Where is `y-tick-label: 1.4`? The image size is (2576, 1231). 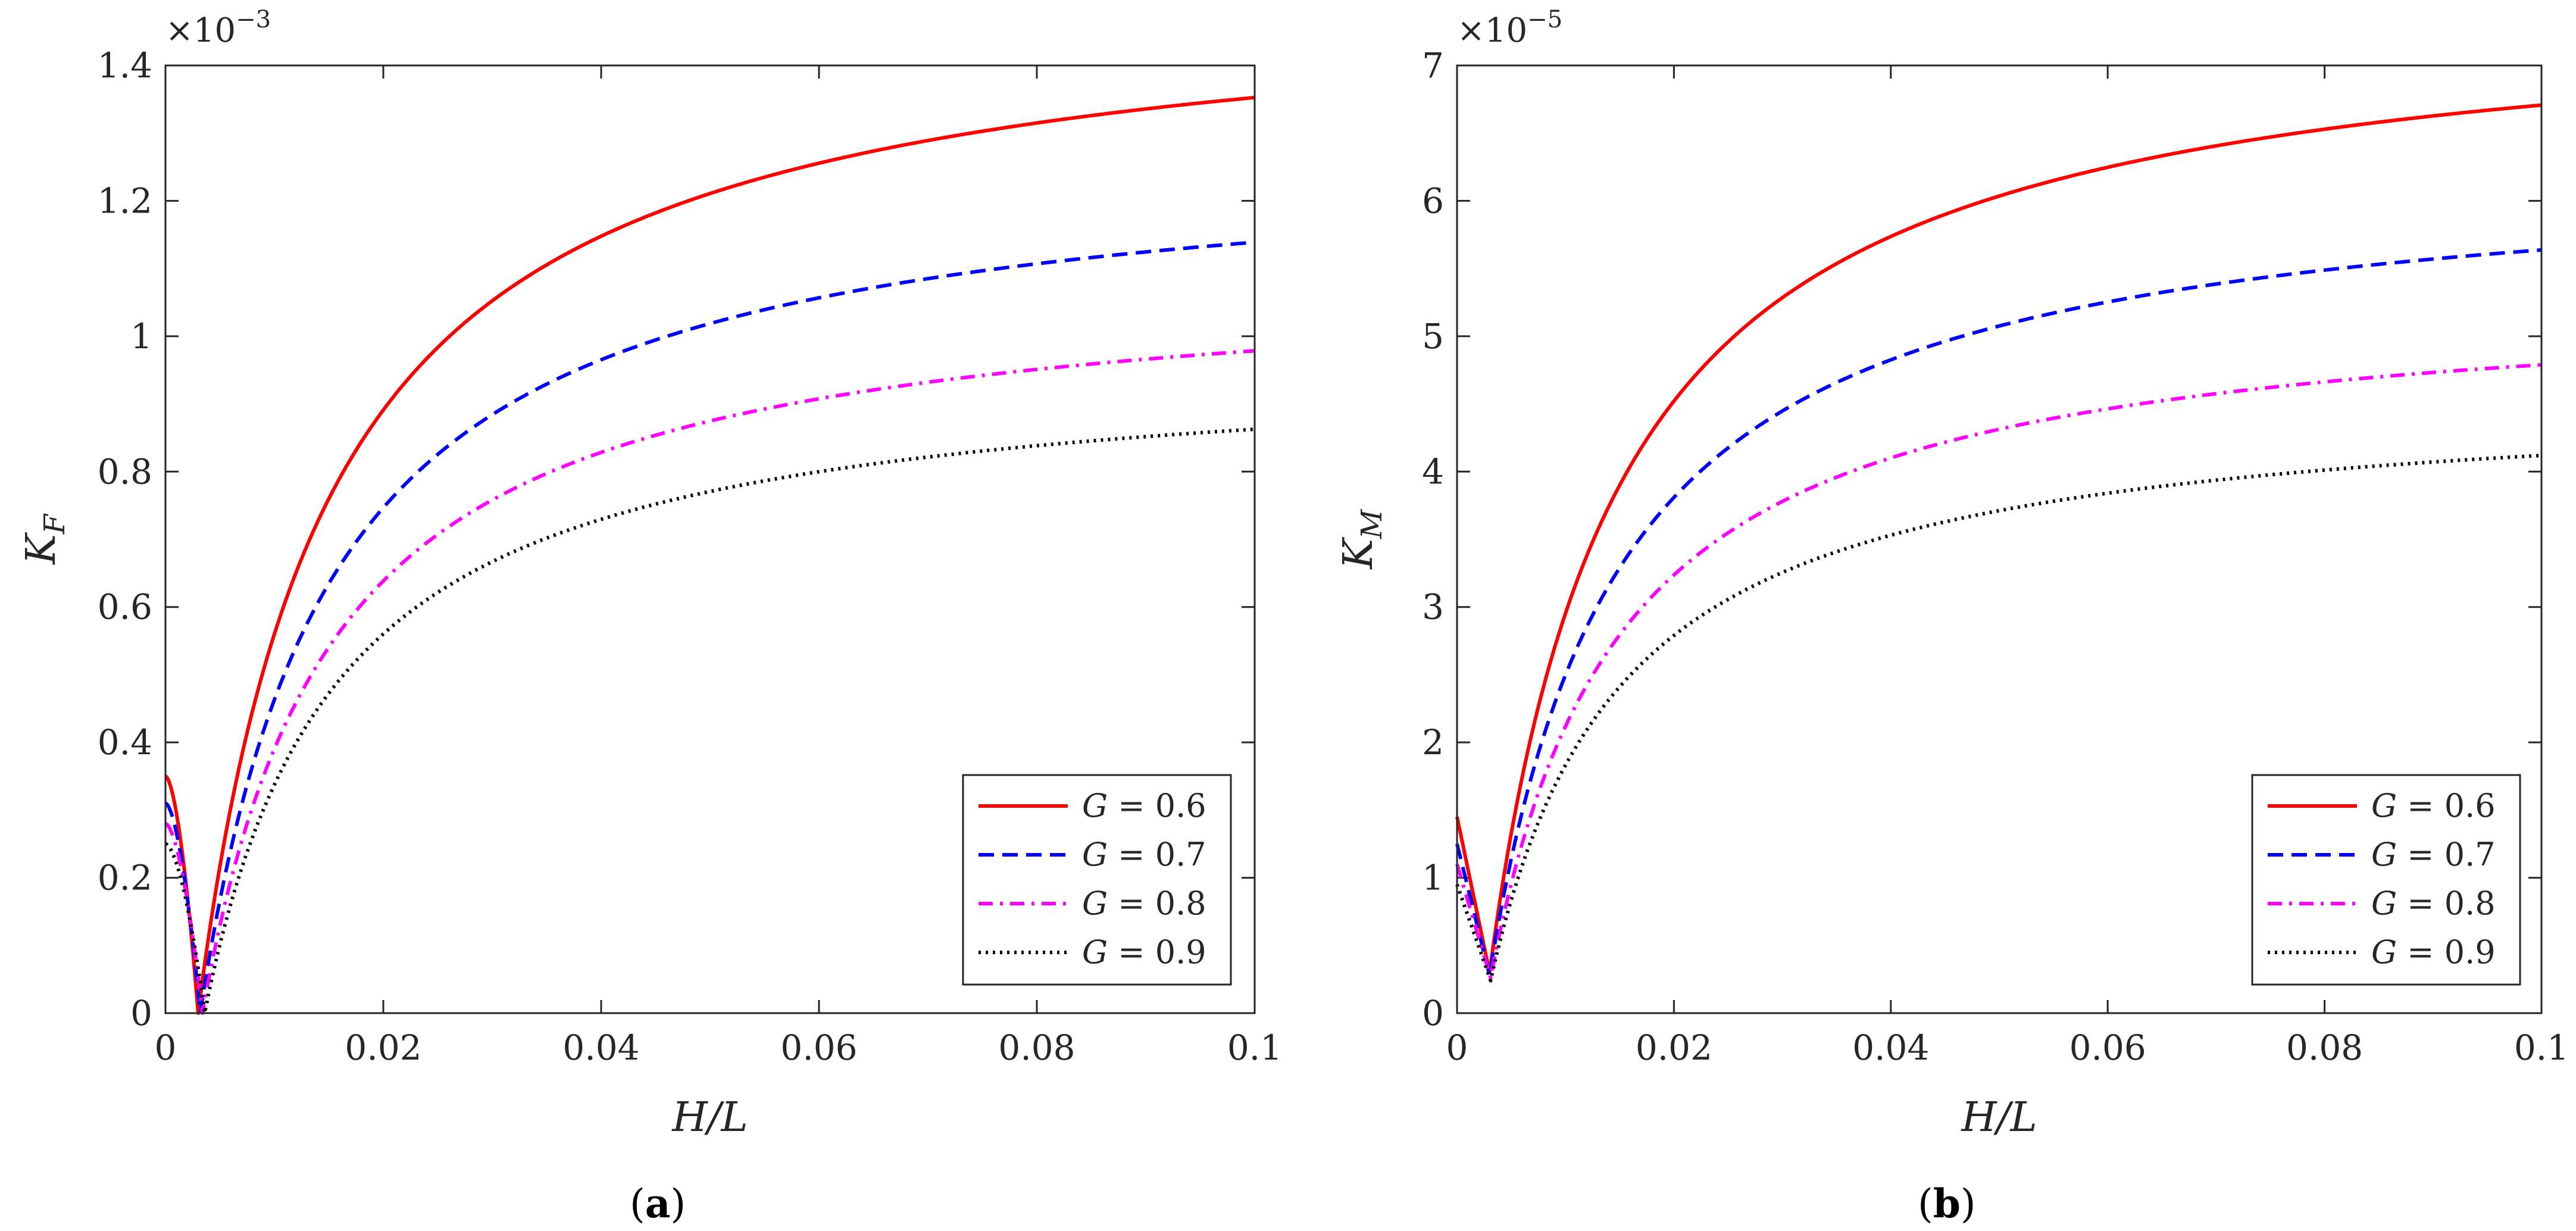
y-tick-label: 1.4 is located at coordinates (125, 65).